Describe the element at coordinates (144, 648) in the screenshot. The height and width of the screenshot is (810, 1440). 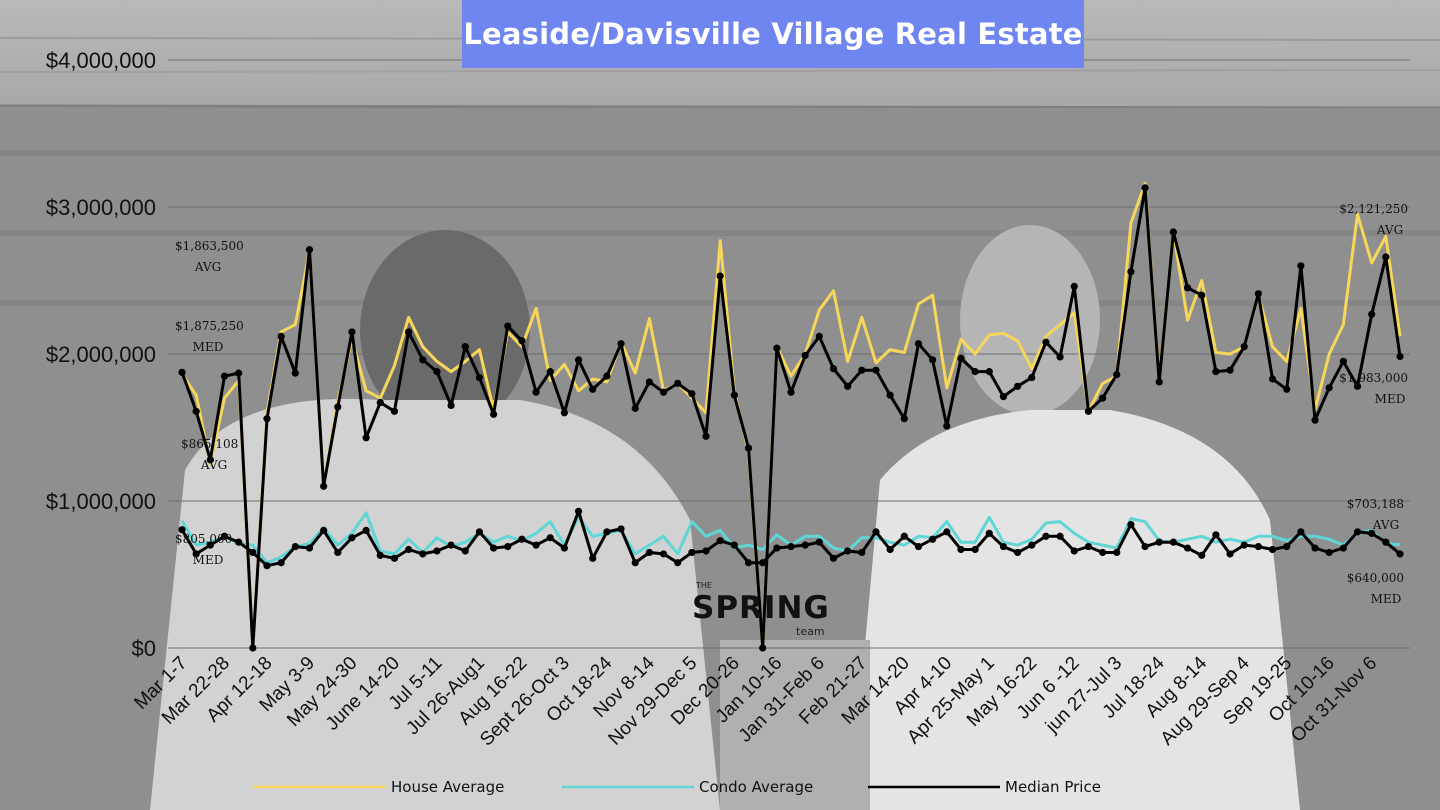
I see `y-tick-label: $0` at that location.